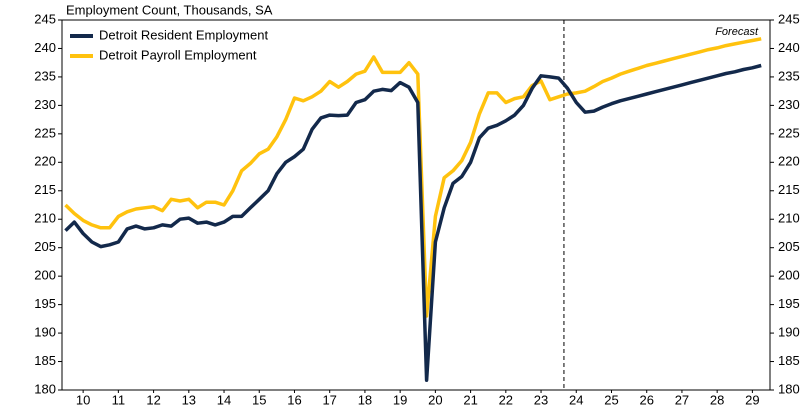 The image size is (809, 406). I want to click on x-tick-label: 23, so click(541, 399).